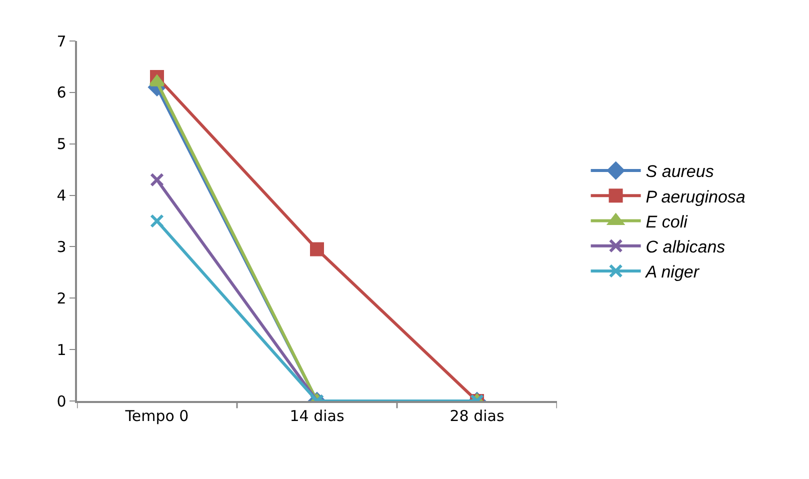 This screenshot has width=809, height=479. What do you see at coordinates (61, 401) in the screenshot?
I see `y-tick-label: 0` at bounding box center [61, 401].